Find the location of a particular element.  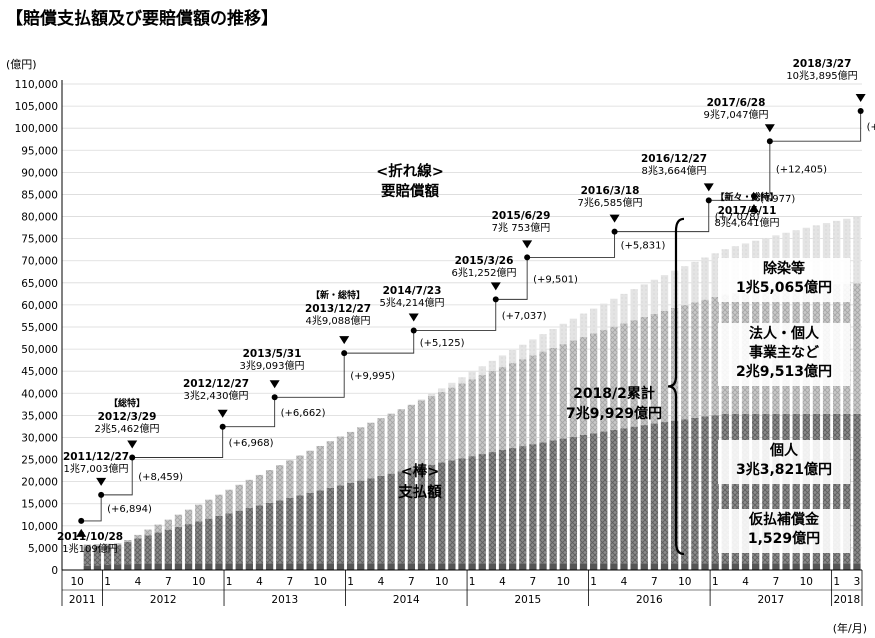

segment-label-karibarai: 1,529億円 is located at coordinates (784, 538).